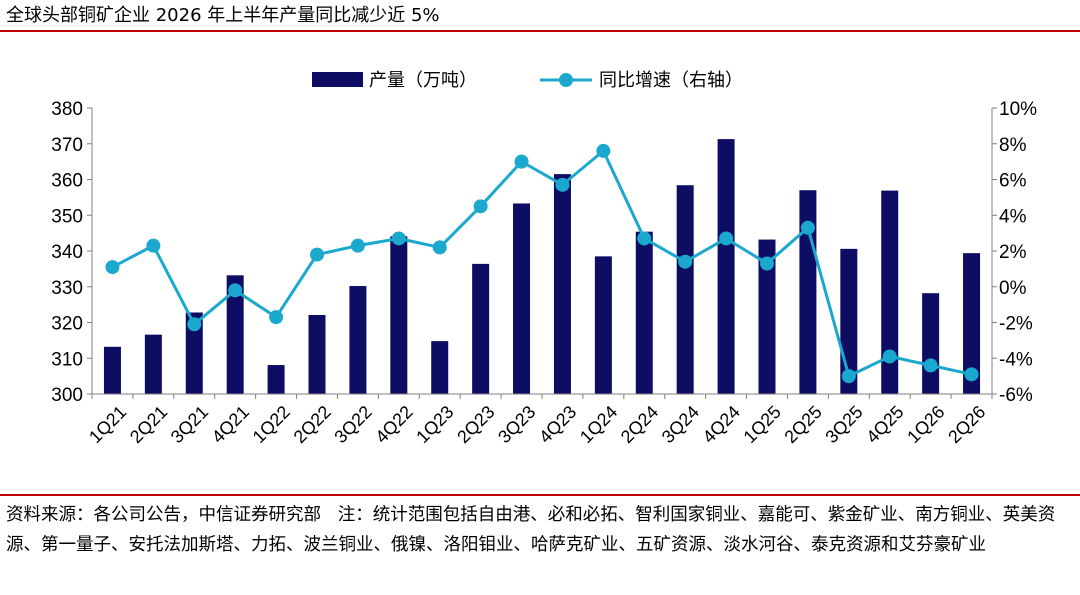 The width and height of the screenshot is (1080, 595). Describe the element at coordinates (317, 354) in the screenshot. I see `bar-2Q22` at that location.